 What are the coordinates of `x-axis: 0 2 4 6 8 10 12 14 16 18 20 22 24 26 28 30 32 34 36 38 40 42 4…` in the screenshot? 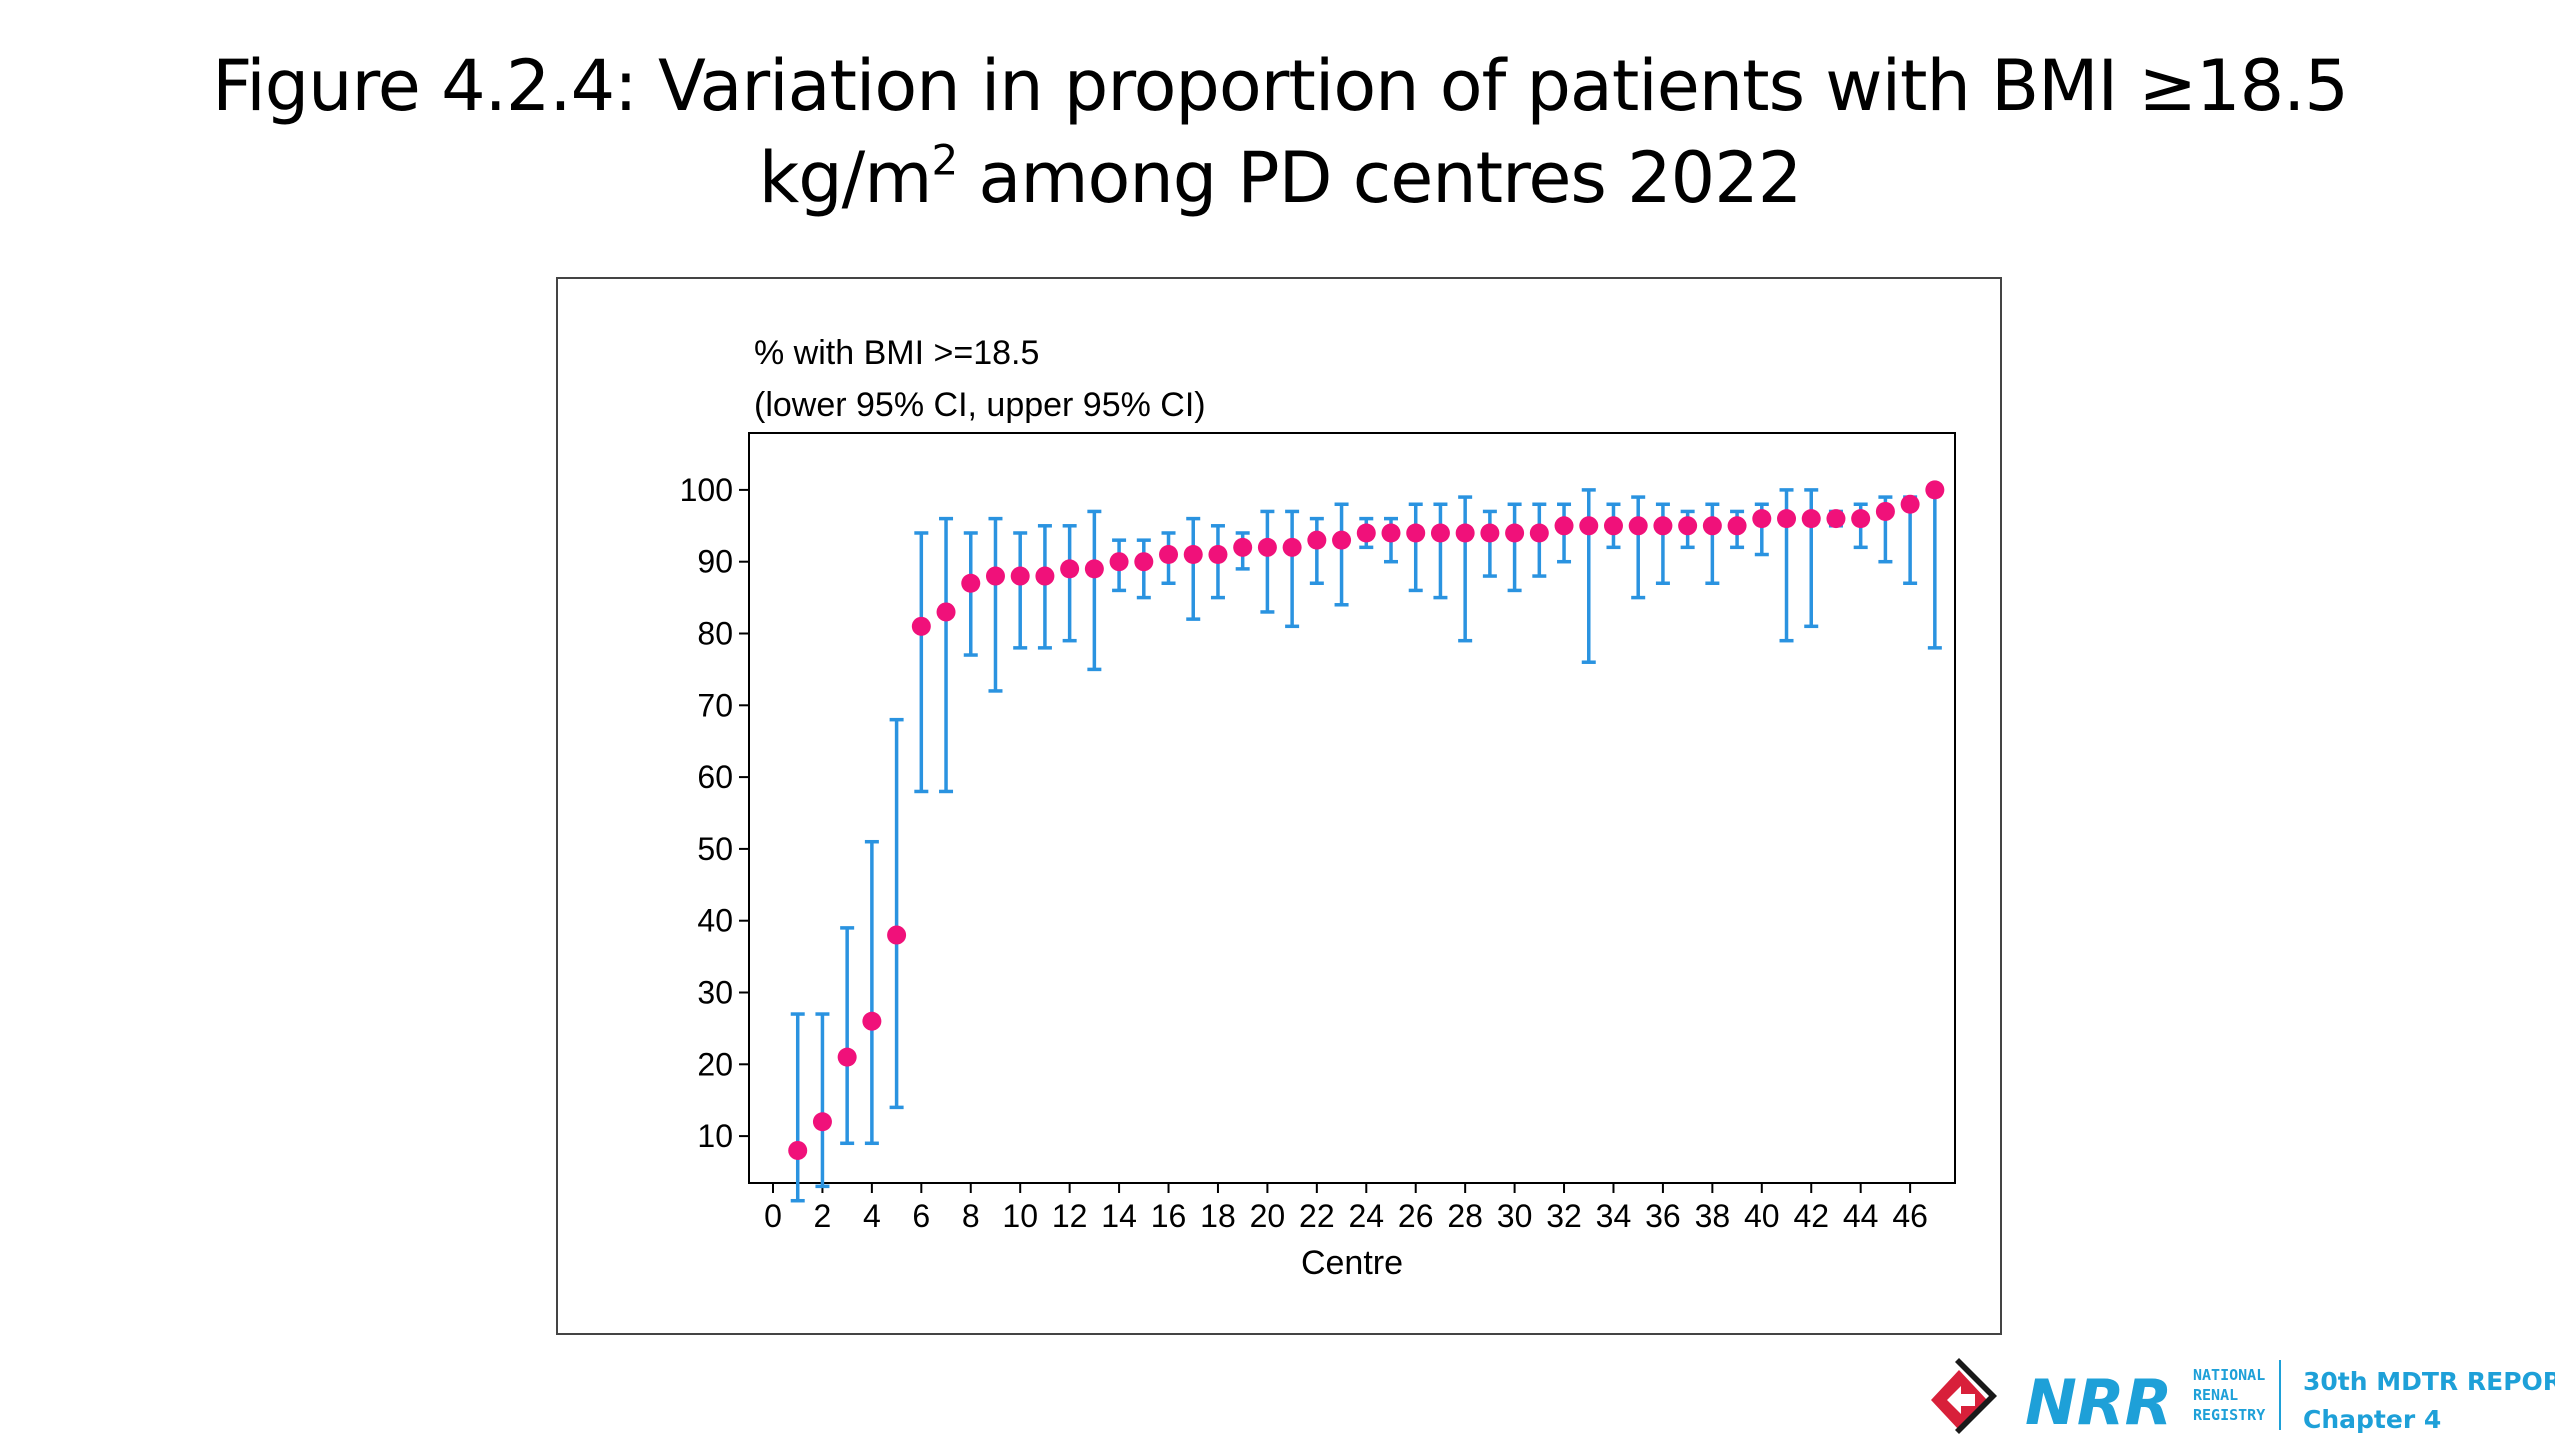 It's located at (1346, 1208).